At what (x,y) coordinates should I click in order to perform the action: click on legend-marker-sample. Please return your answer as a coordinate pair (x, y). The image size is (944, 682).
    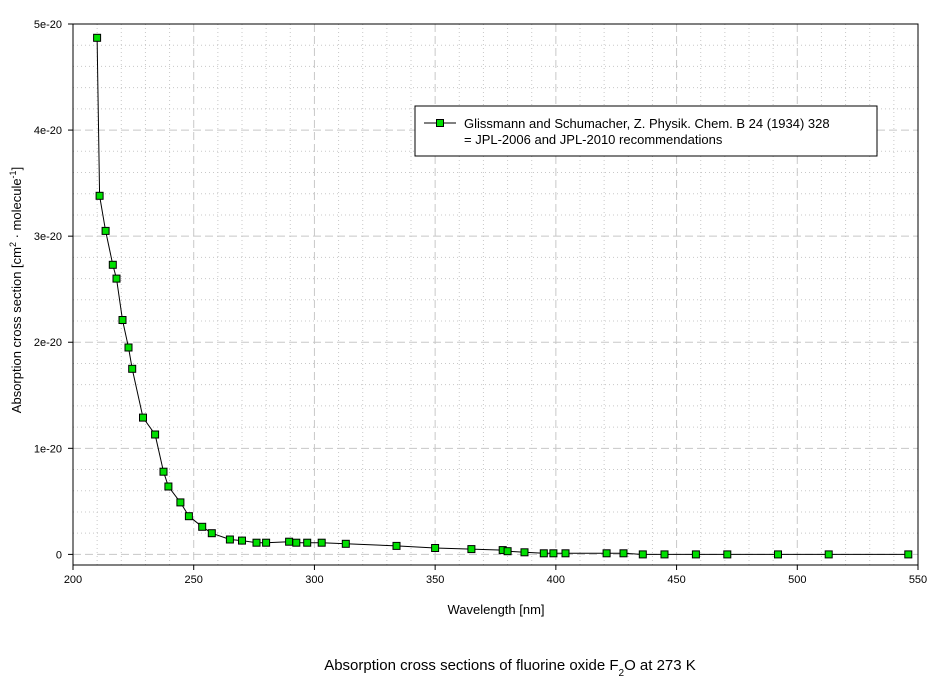
    Looking at the image, I should click on (440, 123).